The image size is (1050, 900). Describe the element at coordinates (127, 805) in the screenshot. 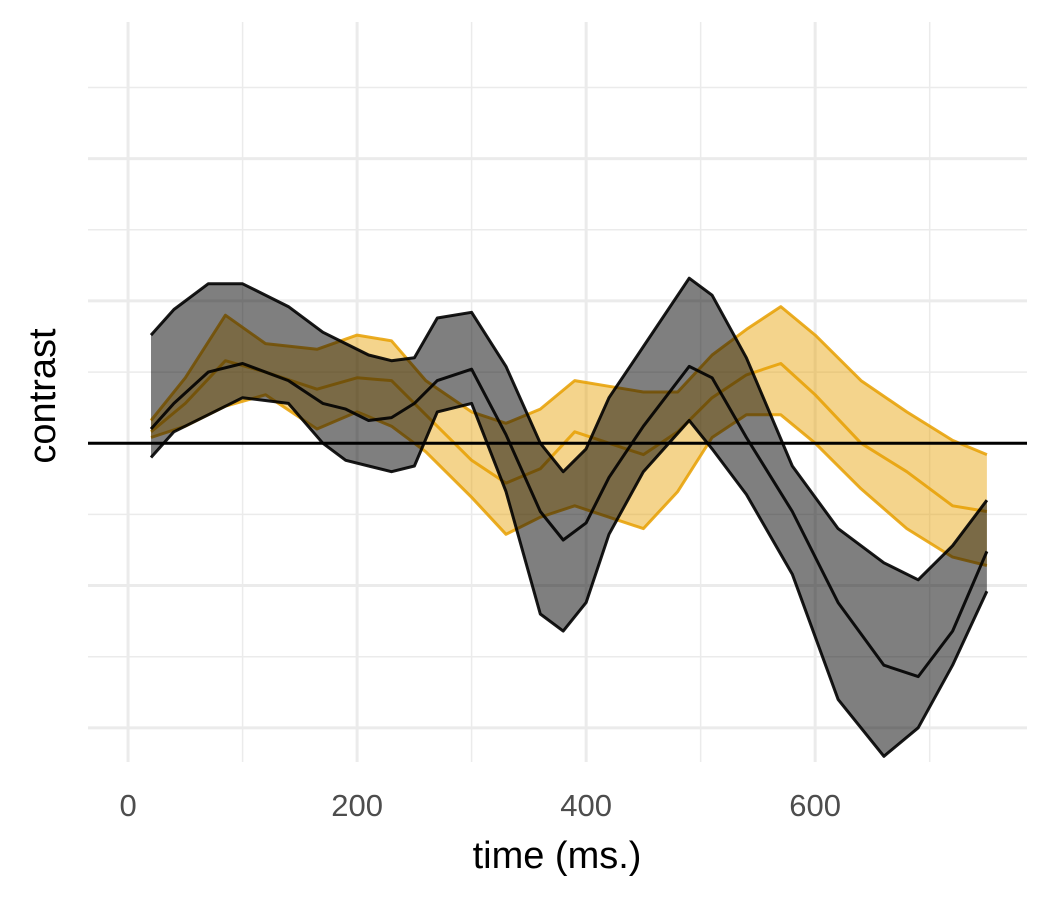

I see `x-tick-label: 0` at that location.